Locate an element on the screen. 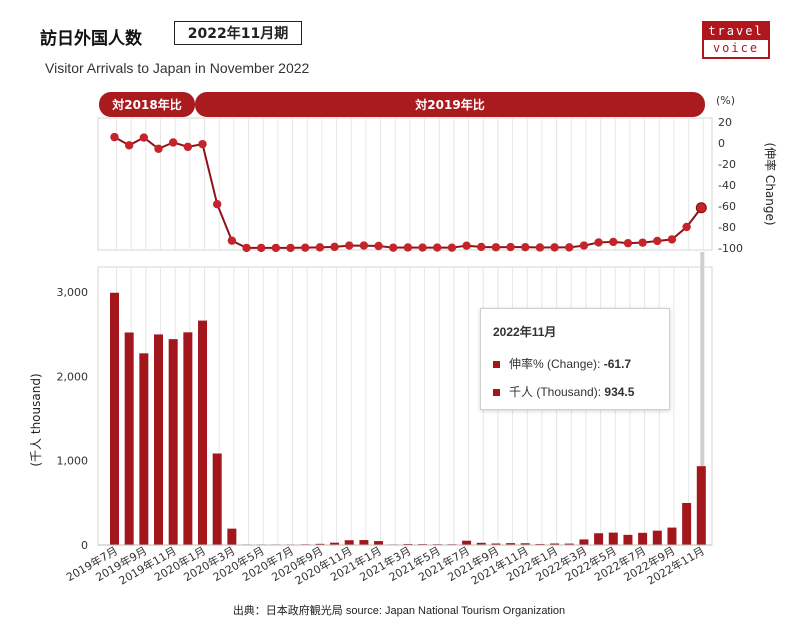 This screenshot has height=640, width=798. tooltip-thousand-row: 千人 (Thousand): 934.5 is located at coordinates (563, 391).